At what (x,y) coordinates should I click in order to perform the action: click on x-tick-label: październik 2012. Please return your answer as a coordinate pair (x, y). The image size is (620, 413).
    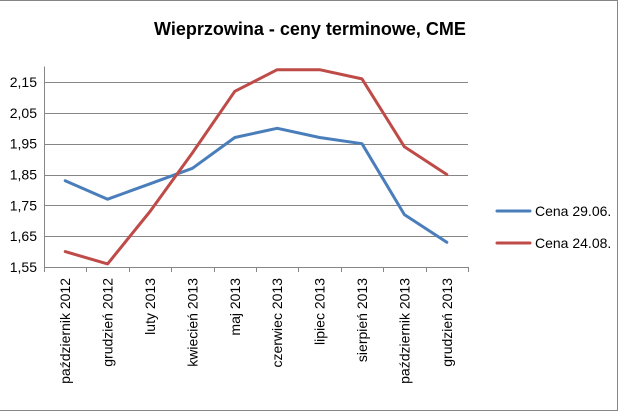
    Looking at the image, I should click on (65, 331).